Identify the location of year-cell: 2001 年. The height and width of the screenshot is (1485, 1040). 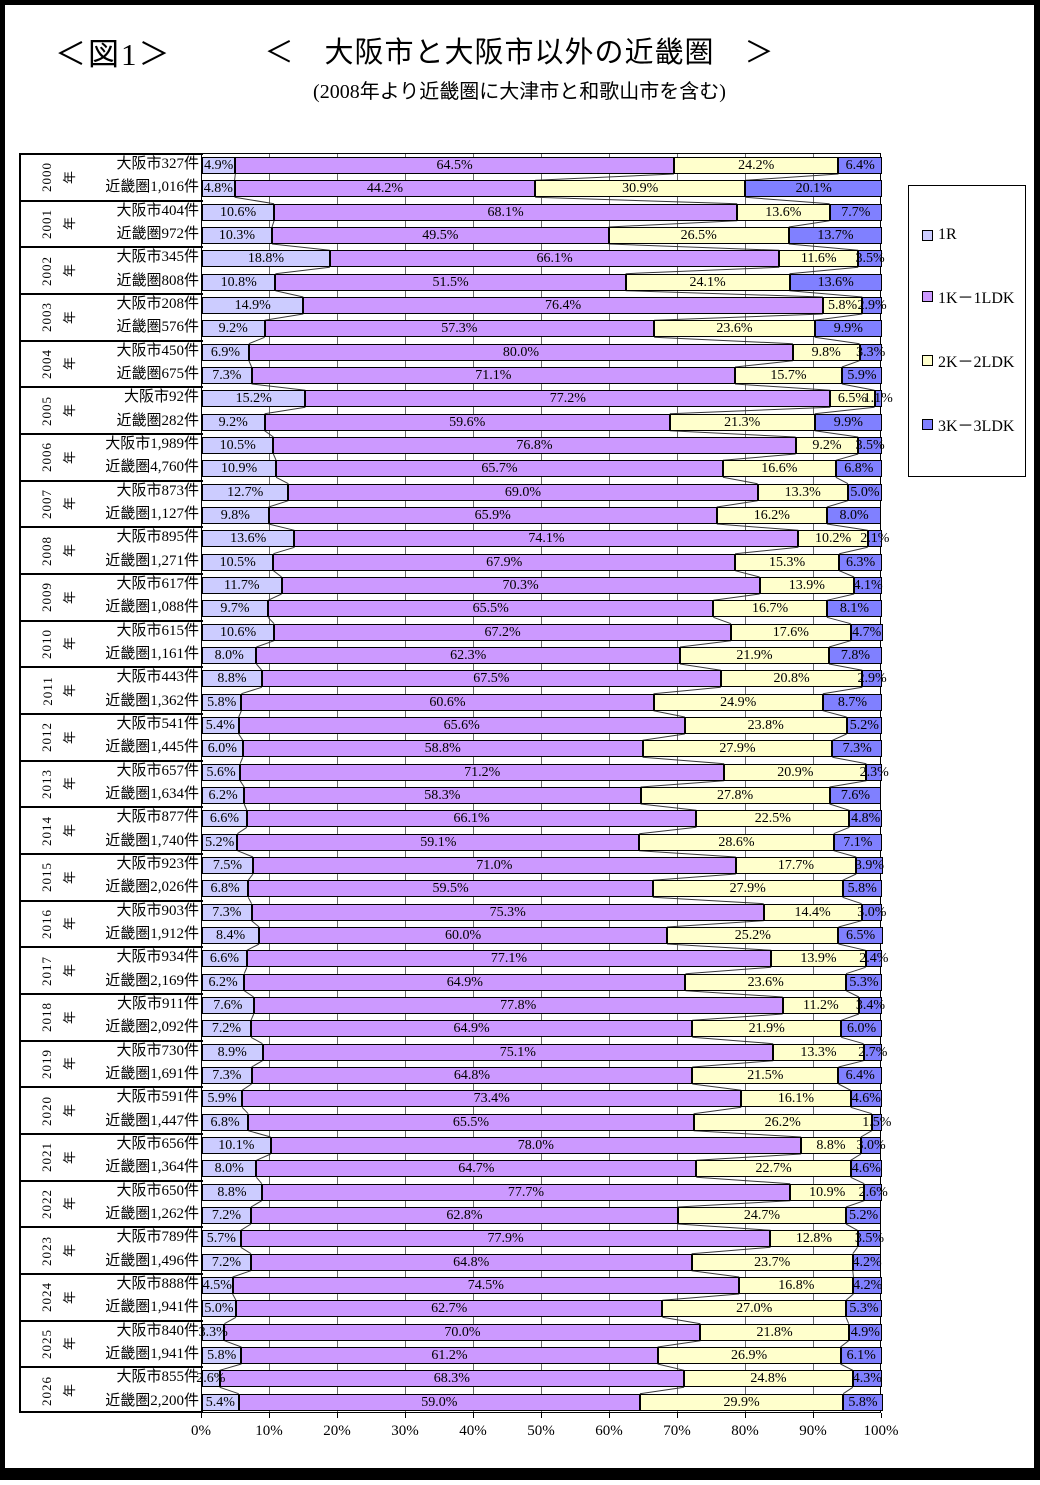
(54, 224).